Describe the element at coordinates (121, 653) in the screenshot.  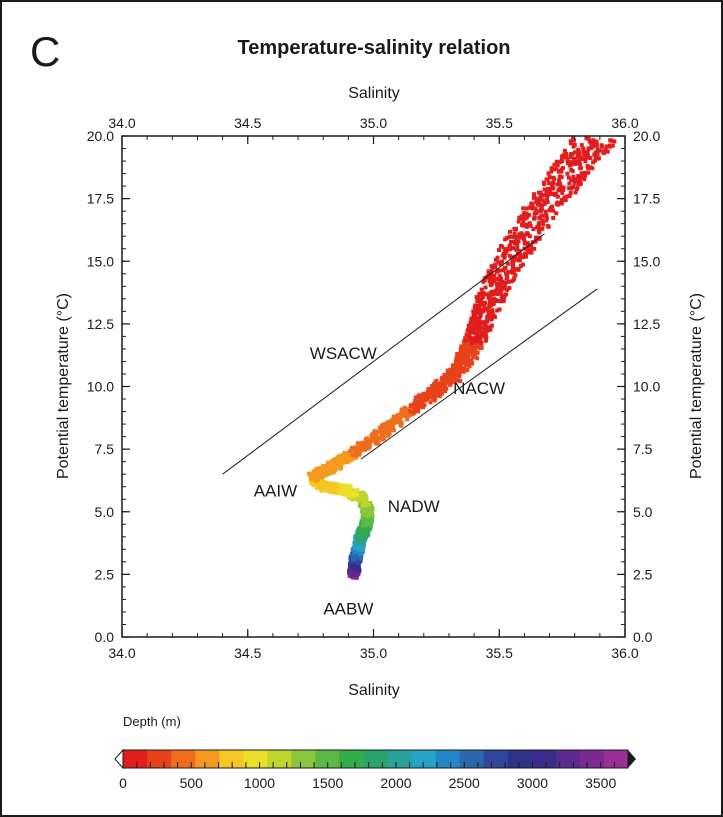
I see `x-tick-label-bottom: 34.0` at that location.